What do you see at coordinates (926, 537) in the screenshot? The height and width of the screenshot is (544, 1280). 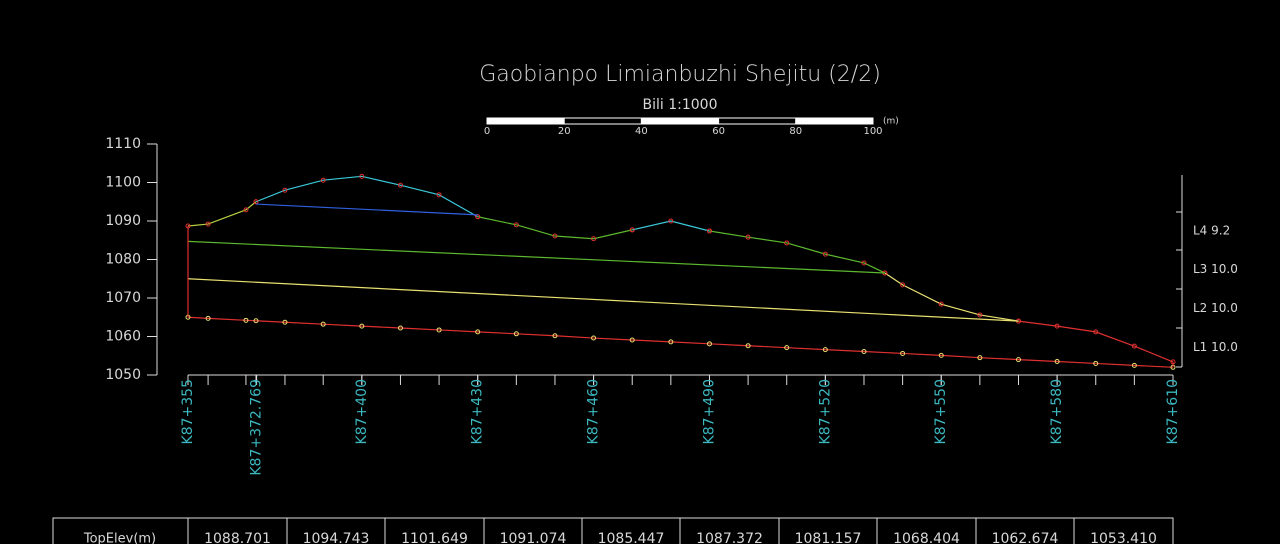 I see `table-cell: 1068.404` at bounding box center [926, 537].